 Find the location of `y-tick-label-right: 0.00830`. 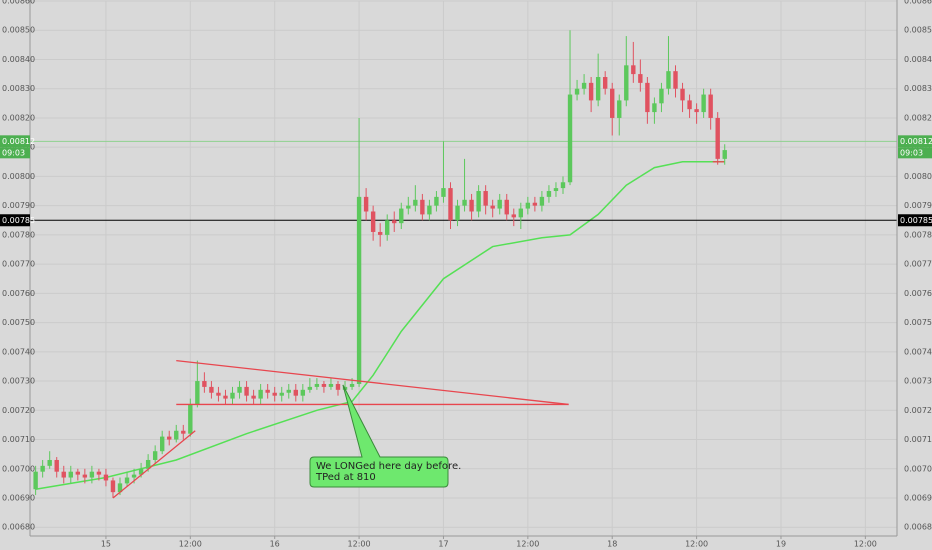

y-tick-label-right: 0.00830 is located at coordinates (918, 88).